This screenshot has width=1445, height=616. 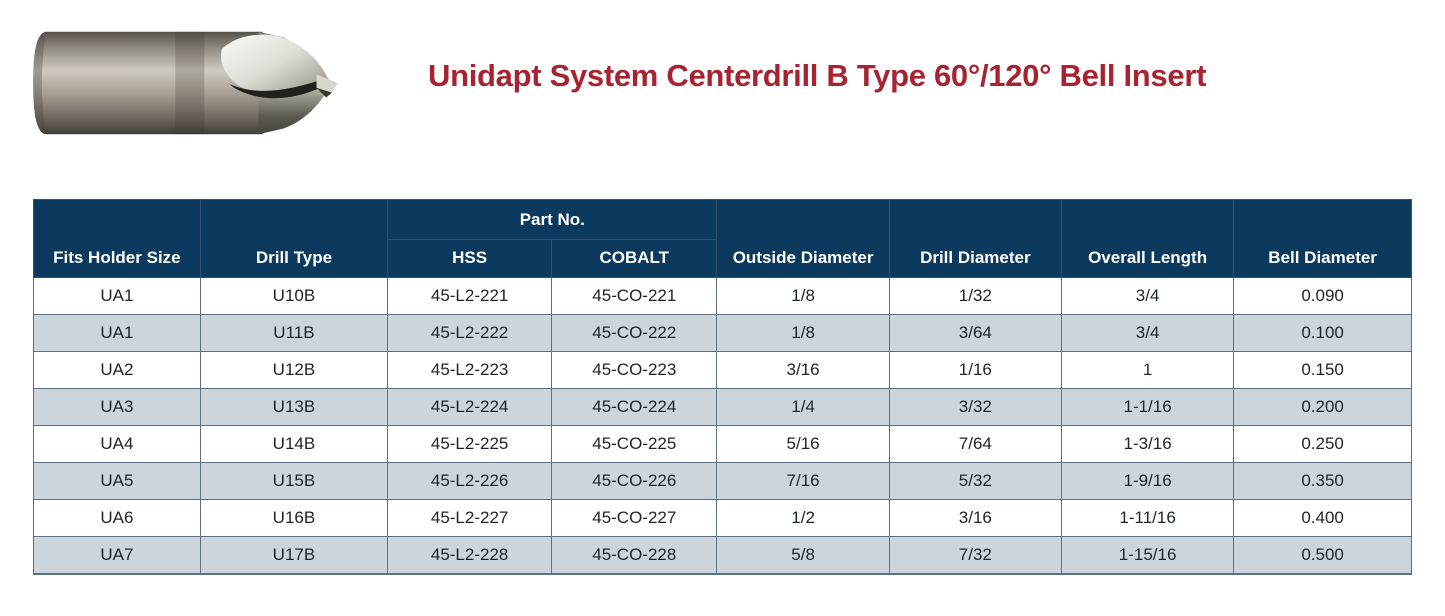 What do you see at coordinates (1322, 296) in the screenshot?
I see `table-cell: 0.090` at bounding box center [1322, 296].